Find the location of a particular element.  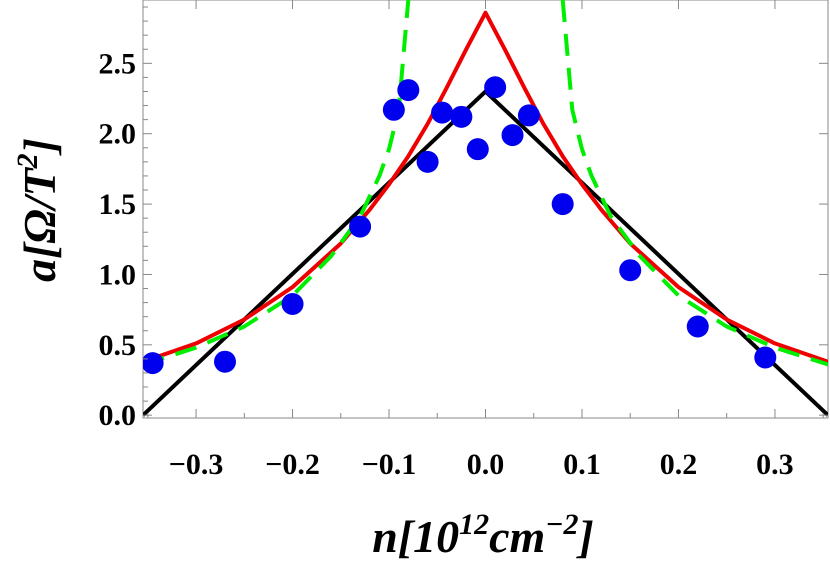

x-tick-label: 0.3 is located at coordinates (775, 464).